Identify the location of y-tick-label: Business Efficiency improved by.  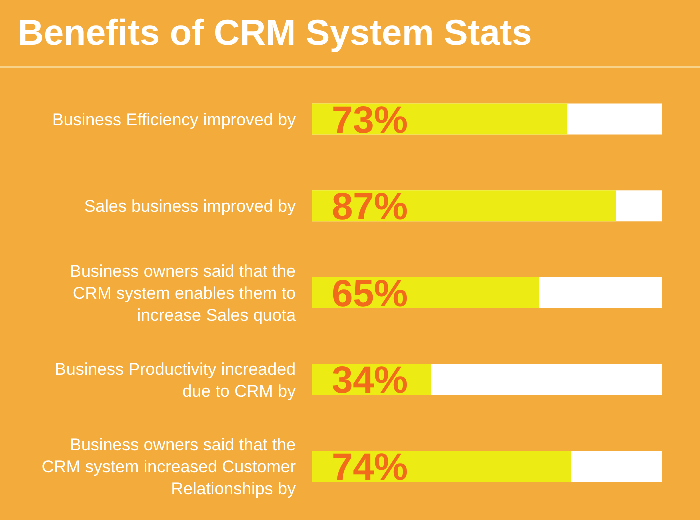
(174, 119).